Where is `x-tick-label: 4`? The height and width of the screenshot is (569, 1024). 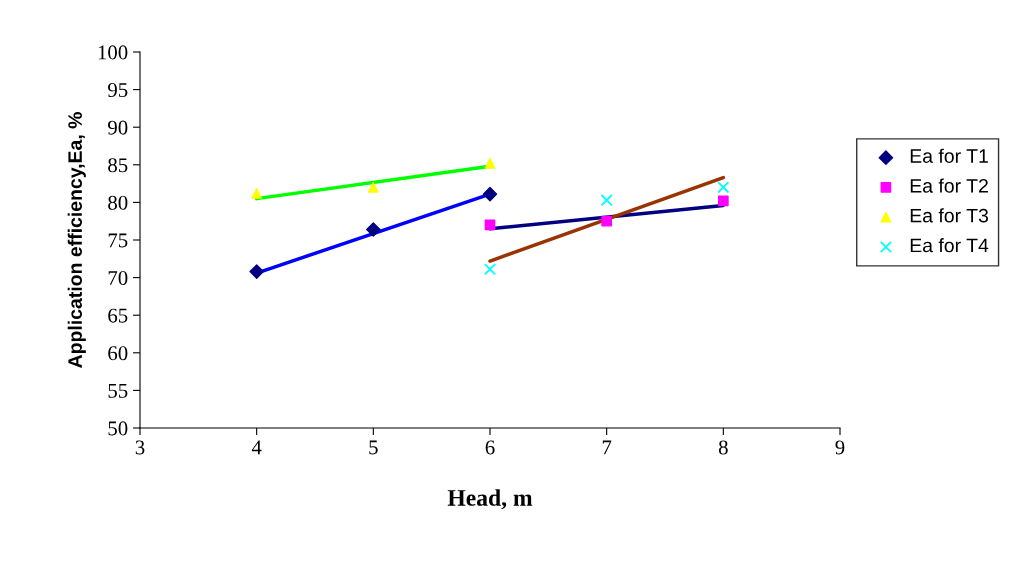 x-tick-label: 4 is located at coordinates (256, 447).